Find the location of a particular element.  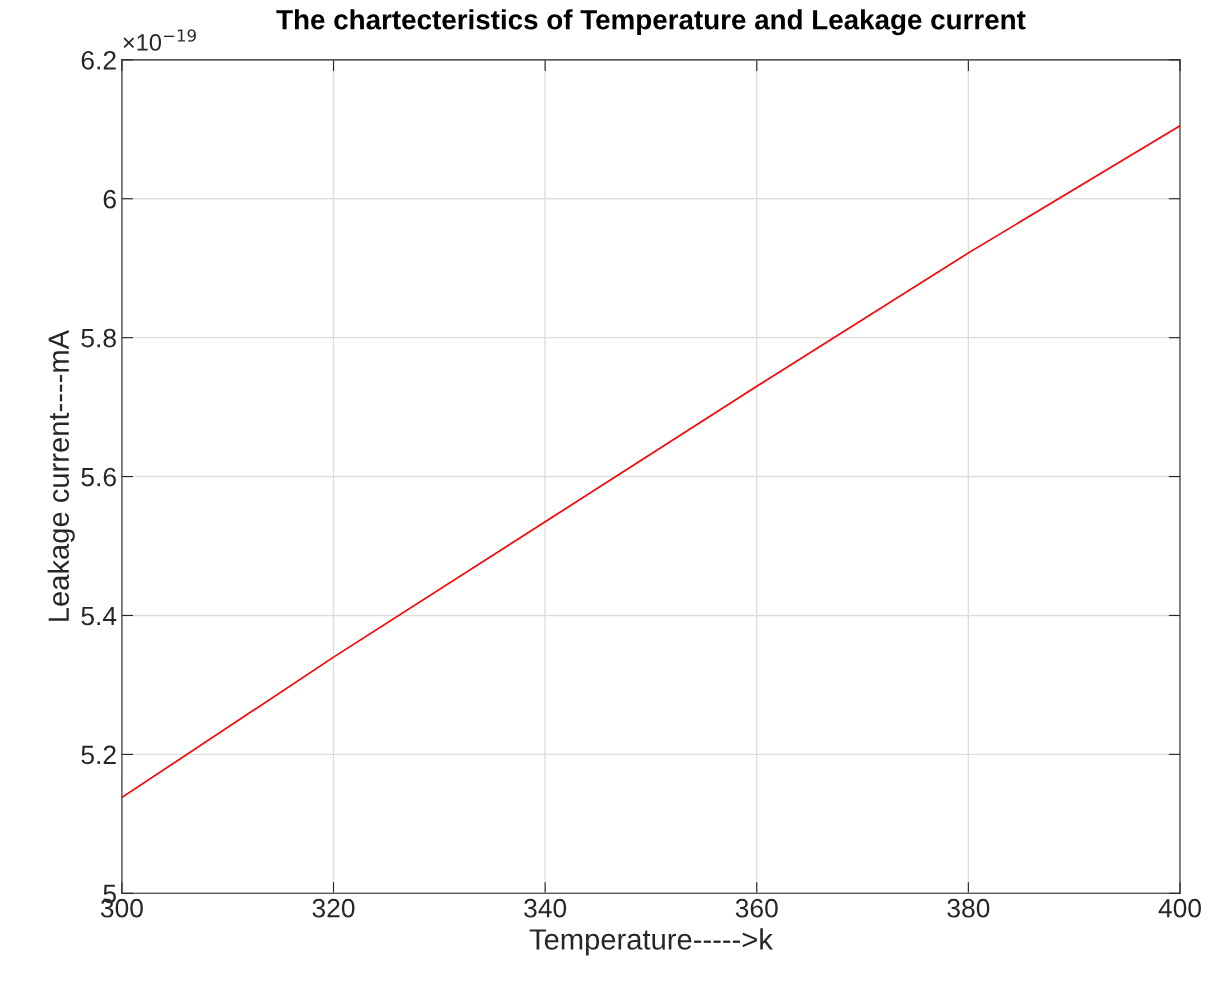

x-tick-label: 360 is located at coordinates (756, 908).